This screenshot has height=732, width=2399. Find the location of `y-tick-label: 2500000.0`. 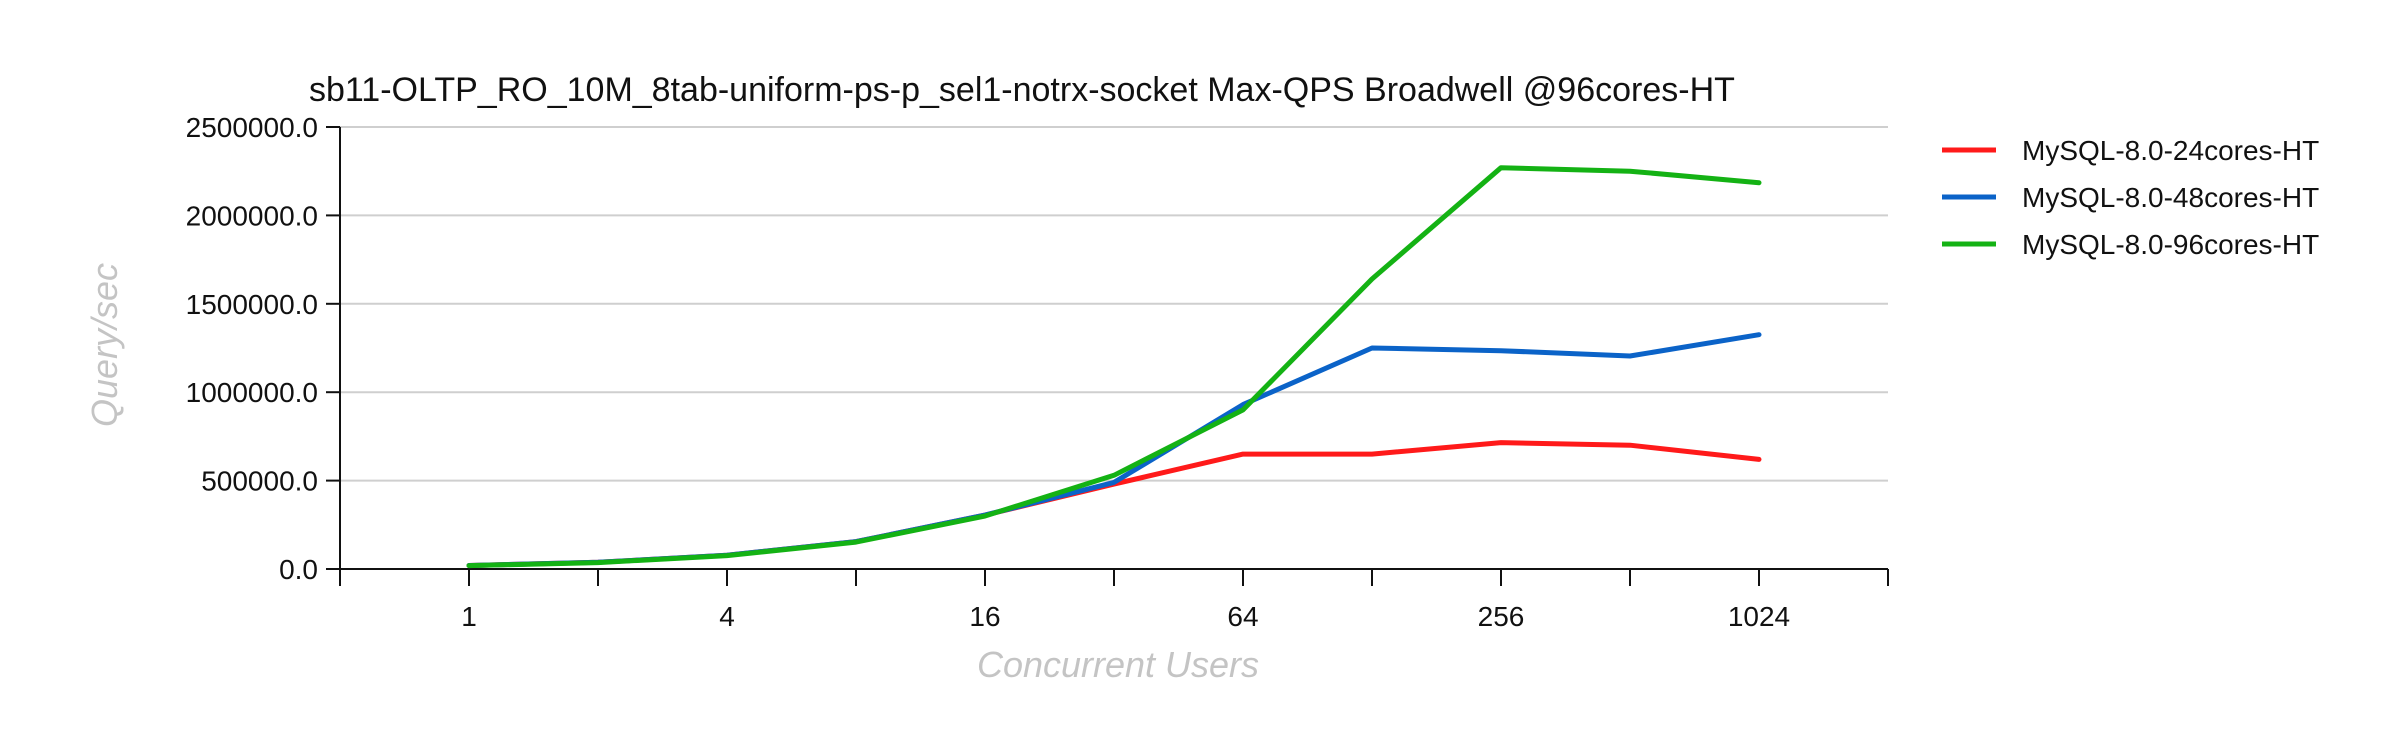

y-tick-label: 2500000.0 is located at coordinates (252, 127).